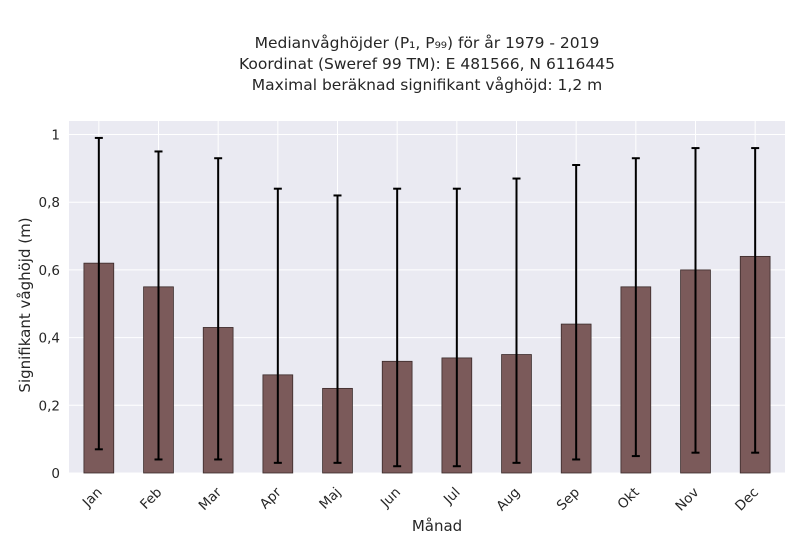 This screenshot has width=800, height=550. I want to click on error-bar-aug, so click(516, 320).